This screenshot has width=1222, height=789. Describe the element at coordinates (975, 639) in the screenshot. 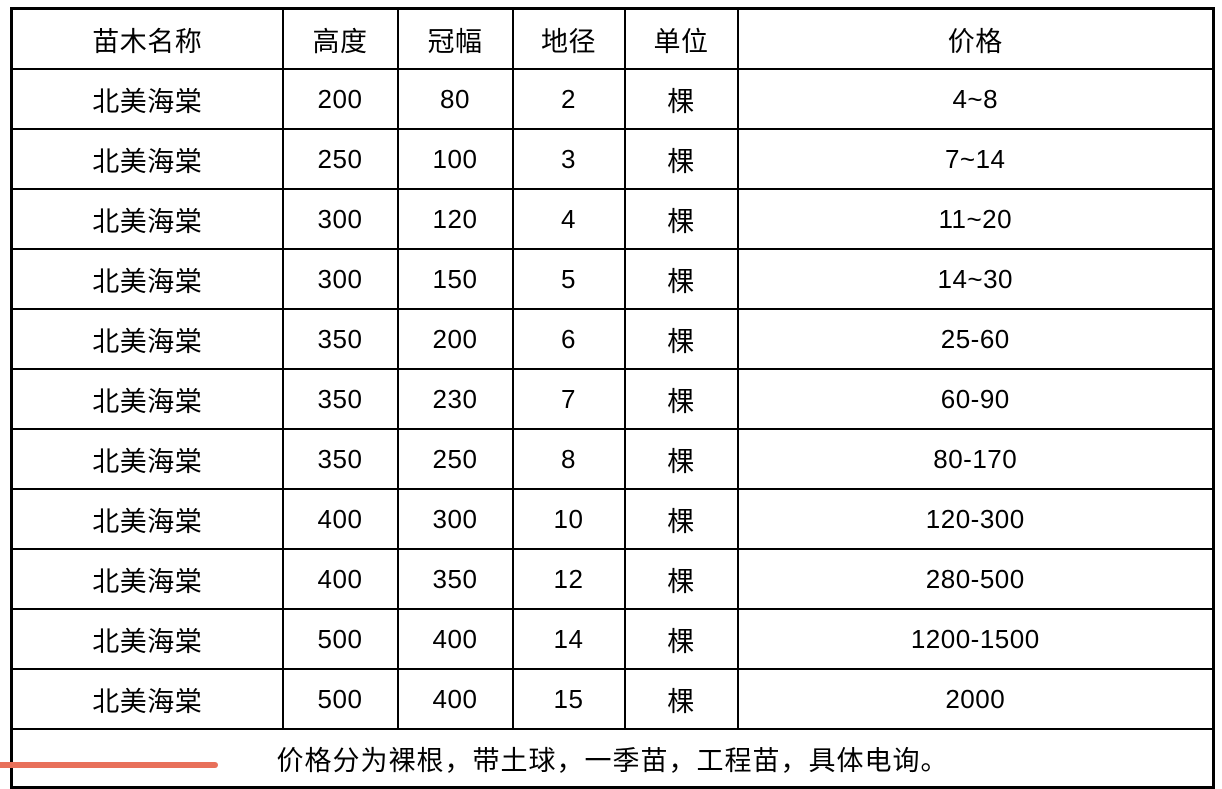

I see `cell-price: 1200-1500` at that location.